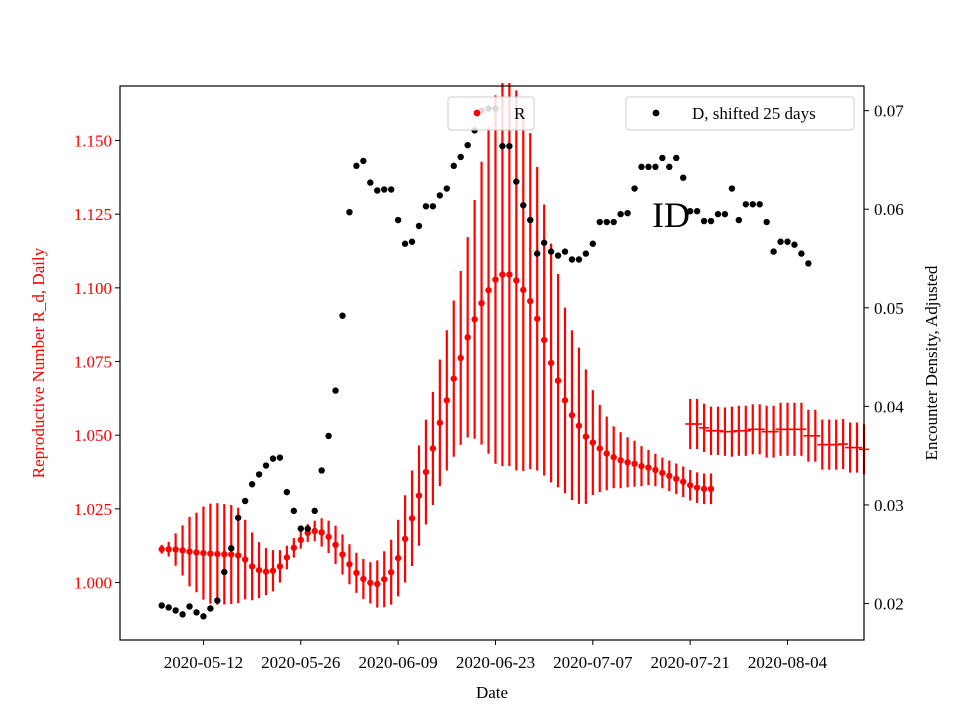  Describe the element at coordinates (884, 358) in the screenshot. I see `right-axis-ticks: 0.02 0.03 0.04 0.05 0.06 0.07` at that location.